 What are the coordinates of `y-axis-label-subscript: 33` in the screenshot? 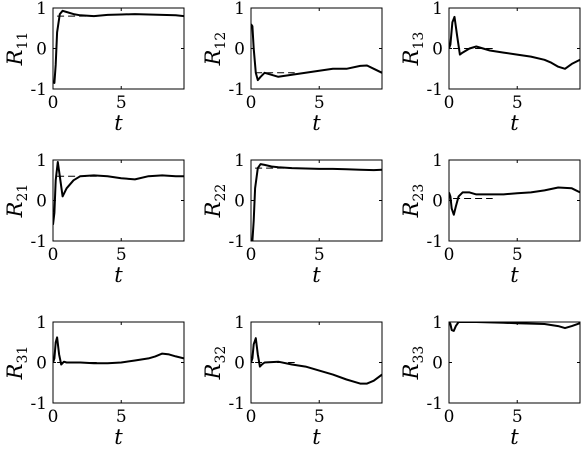 It's located at (419, 355).